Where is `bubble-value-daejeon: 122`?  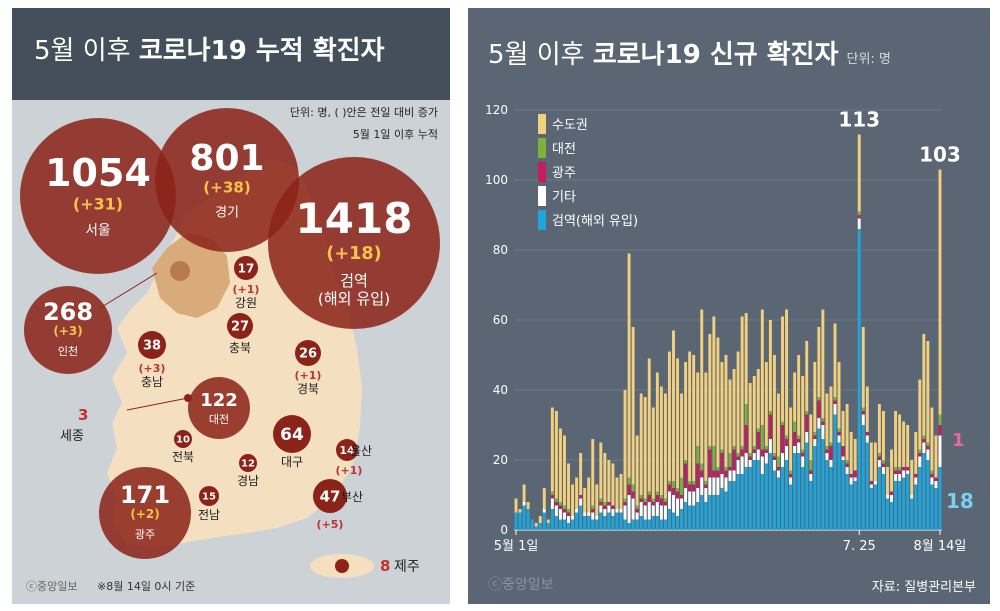
bubble-value-daejeon: 122 is located at coordinates (219, 400).